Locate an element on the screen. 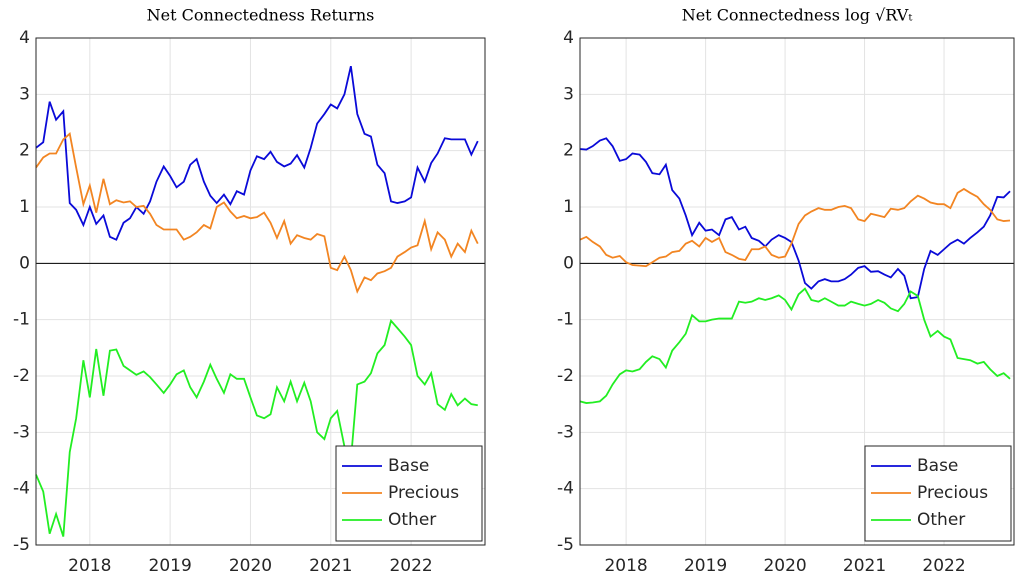  chart-title: Net Connectedness Returns is located at coordinates (261, 15).